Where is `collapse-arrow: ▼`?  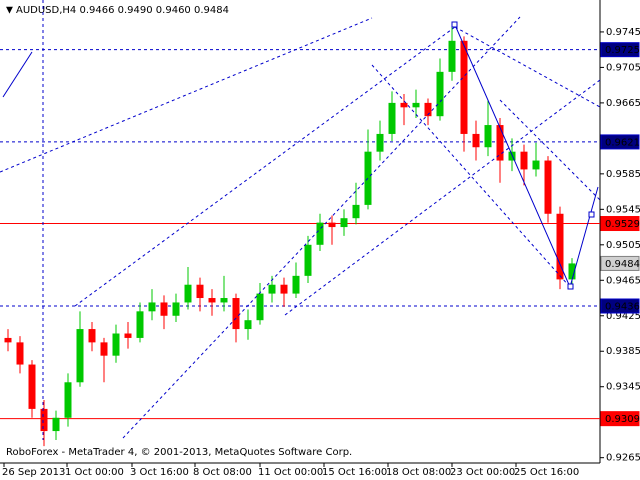
collapse-arrow: ▼ is located at coordinates (9, 11).